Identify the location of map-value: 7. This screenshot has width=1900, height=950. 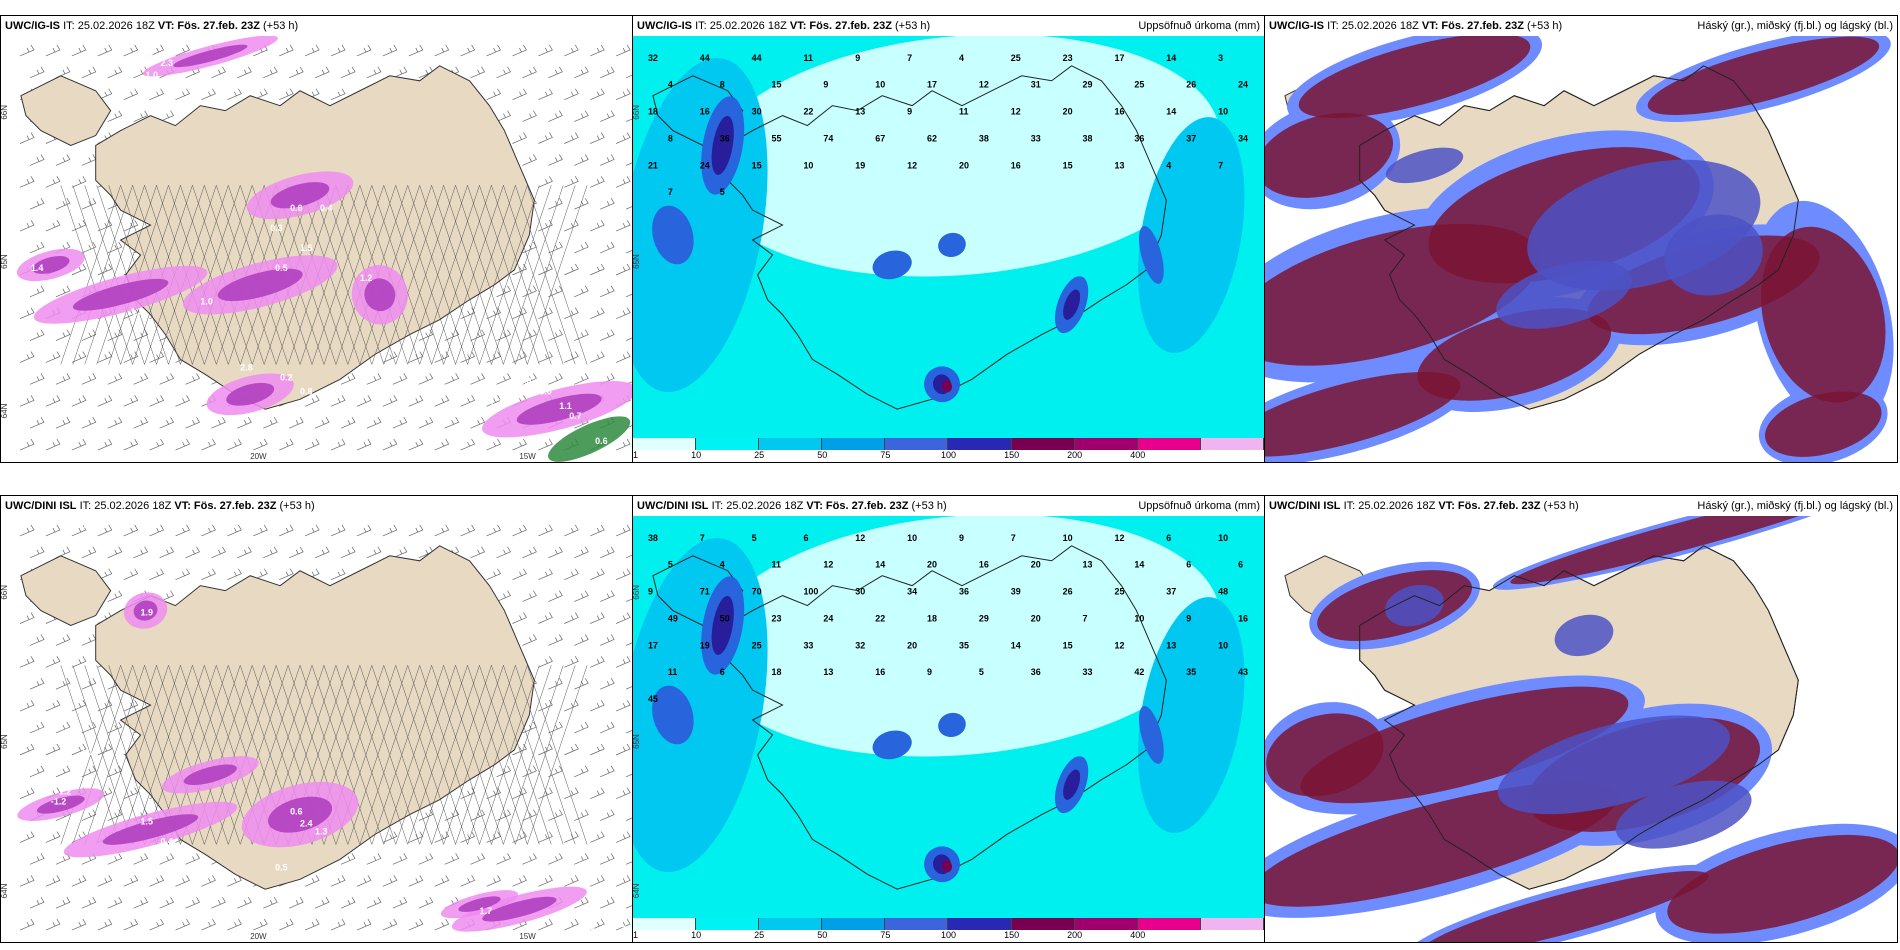
(670, 192).